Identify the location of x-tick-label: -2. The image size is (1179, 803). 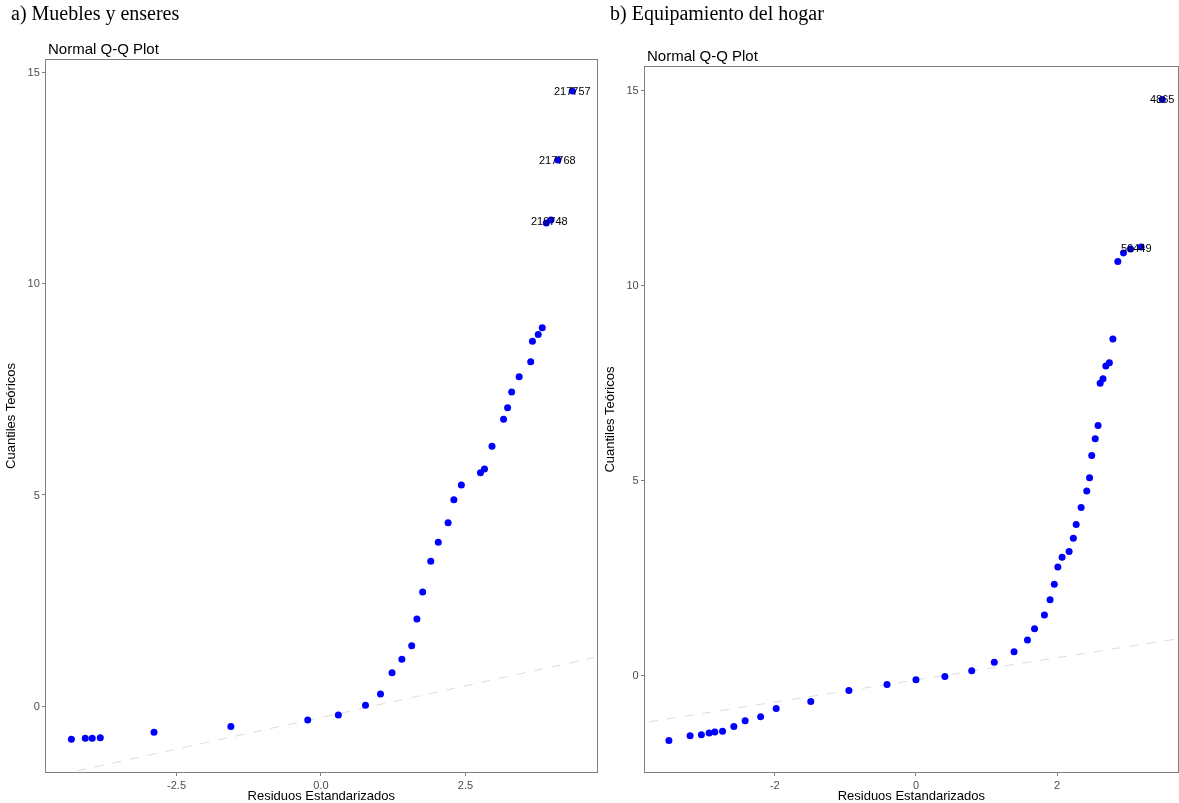
(774, 784).